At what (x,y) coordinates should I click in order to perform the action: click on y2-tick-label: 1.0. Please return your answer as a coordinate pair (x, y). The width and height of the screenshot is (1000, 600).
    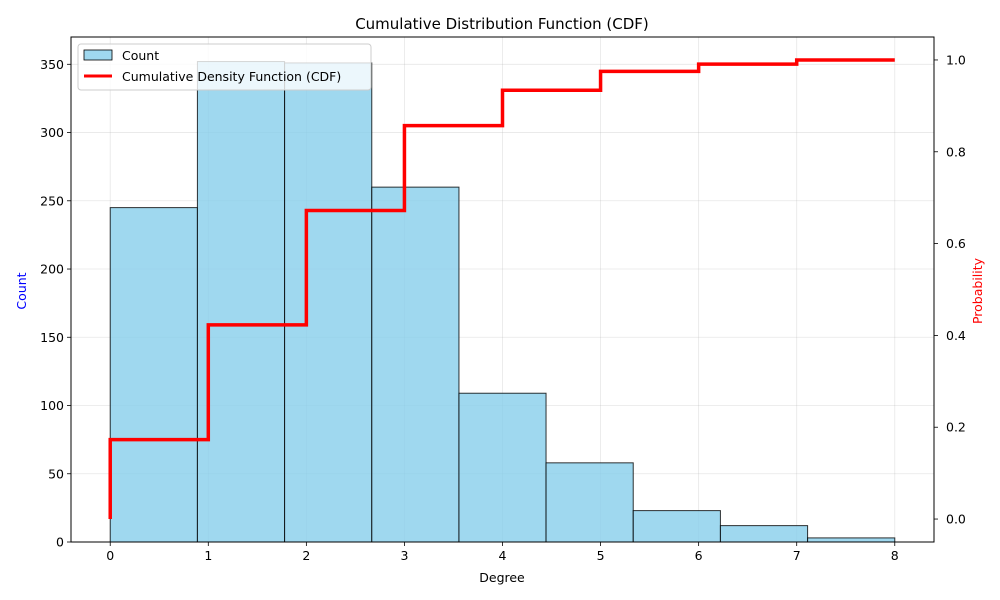
    Looking at the image, I should click on (956, 59).